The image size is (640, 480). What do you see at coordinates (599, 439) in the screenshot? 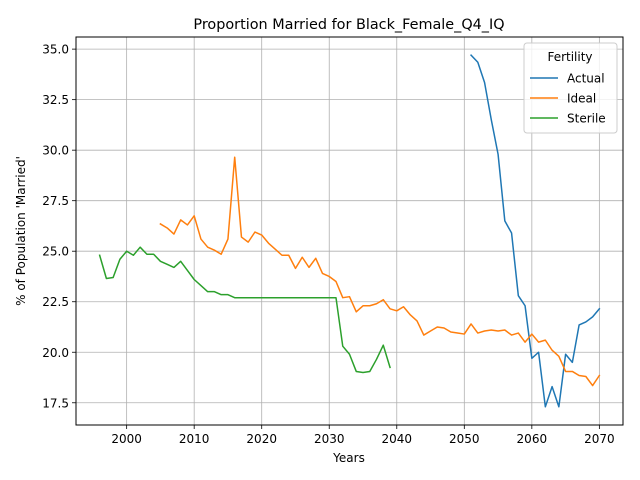
I see `x-tick-label: 2070` at bounding box center [599, 439].